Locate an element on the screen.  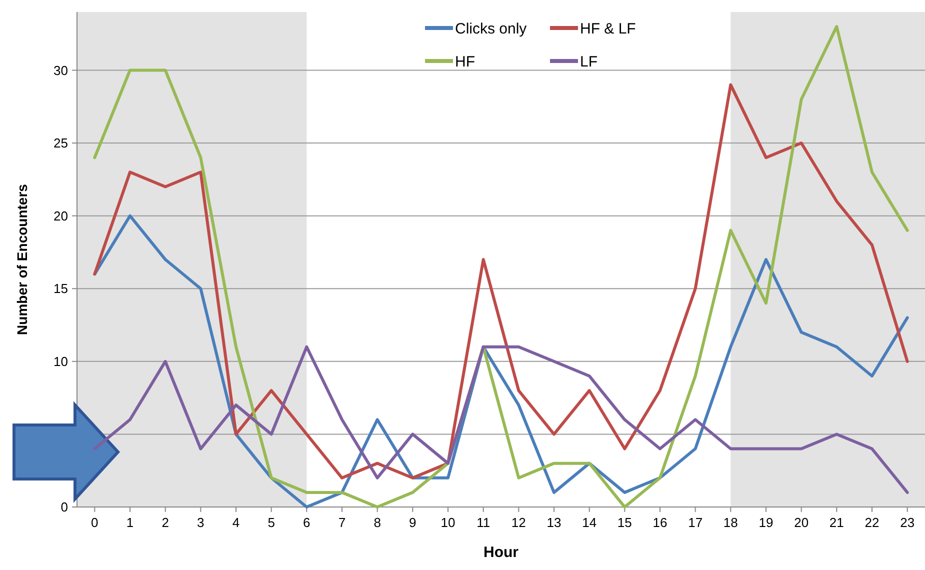
y-tick-label: 15 is located at coordinates (61, 288).